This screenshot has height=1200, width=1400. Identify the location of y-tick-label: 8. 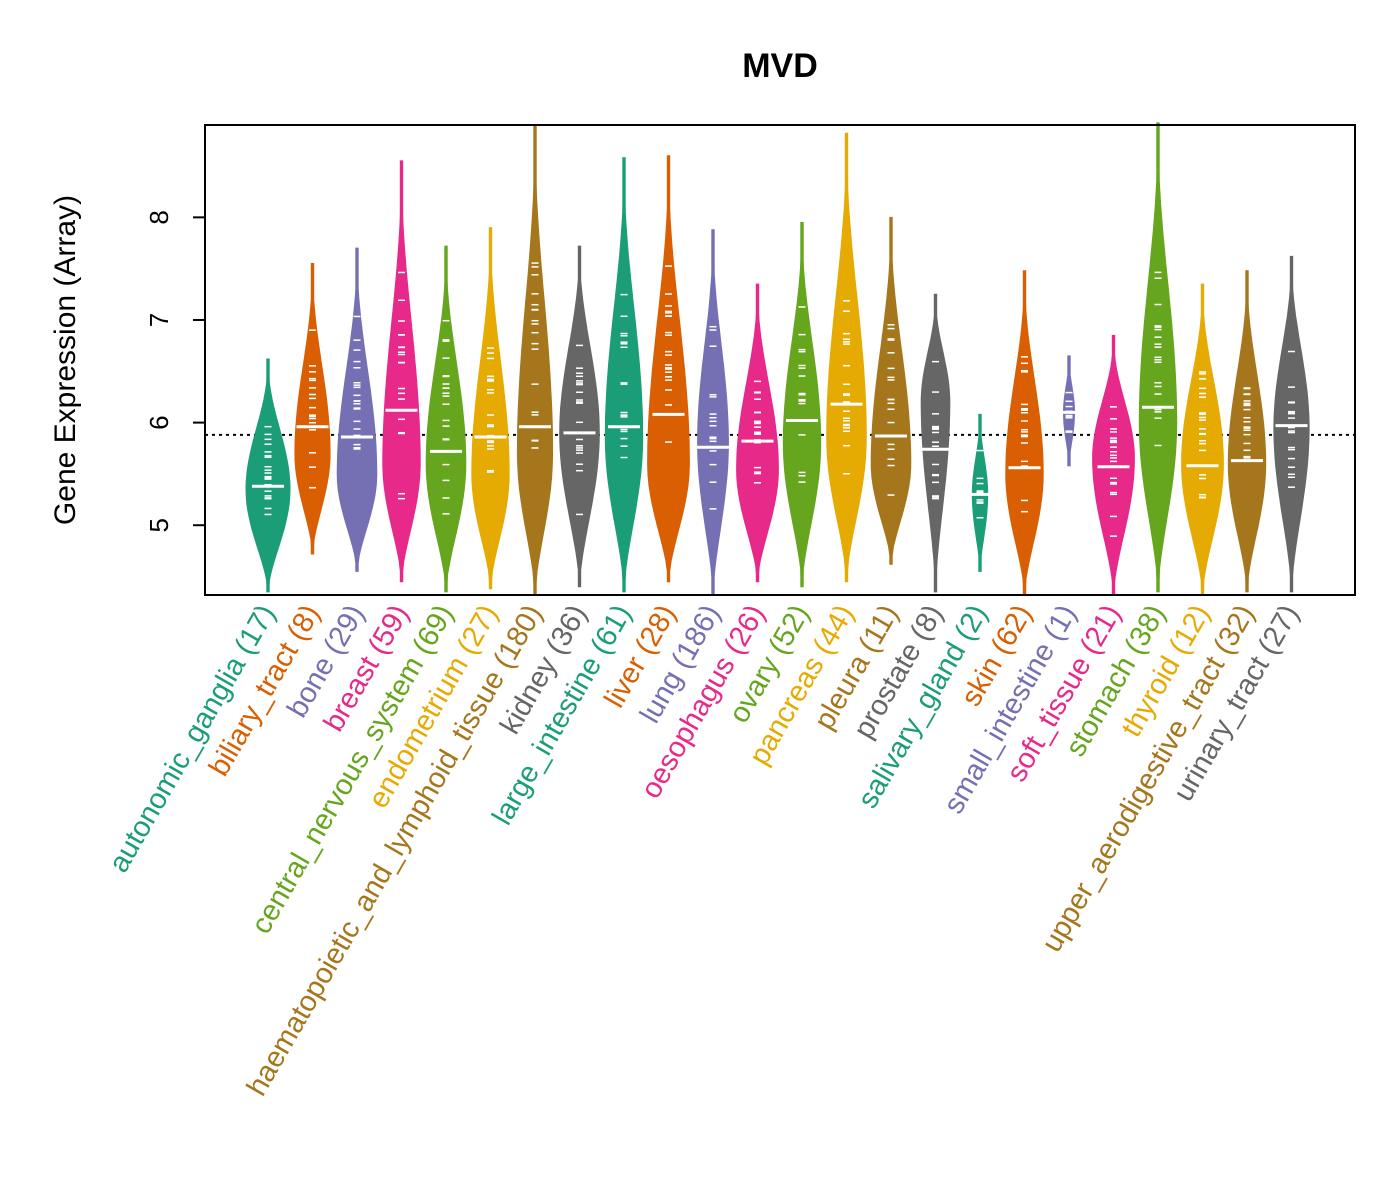
(159, 217).